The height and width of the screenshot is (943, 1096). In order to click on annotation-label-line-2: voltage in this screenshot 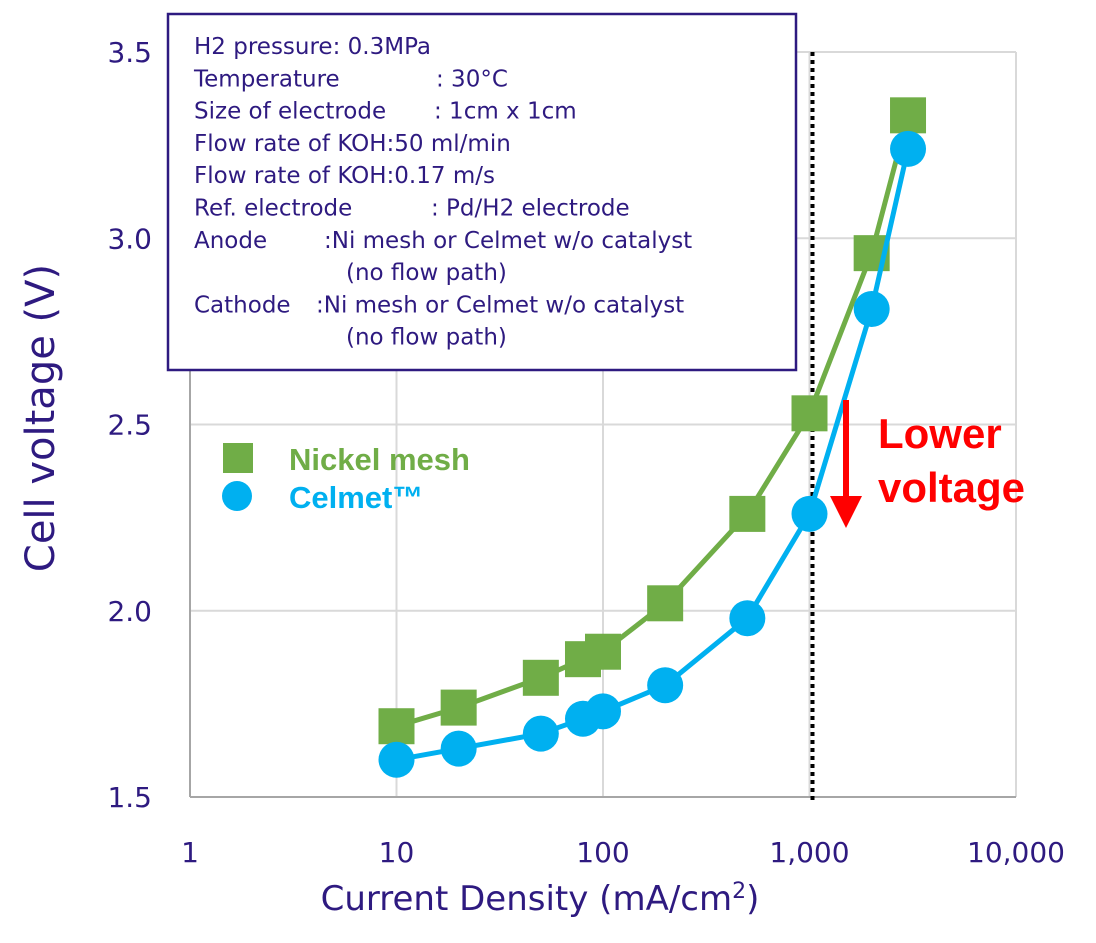, I will do `click(951, 487)`.